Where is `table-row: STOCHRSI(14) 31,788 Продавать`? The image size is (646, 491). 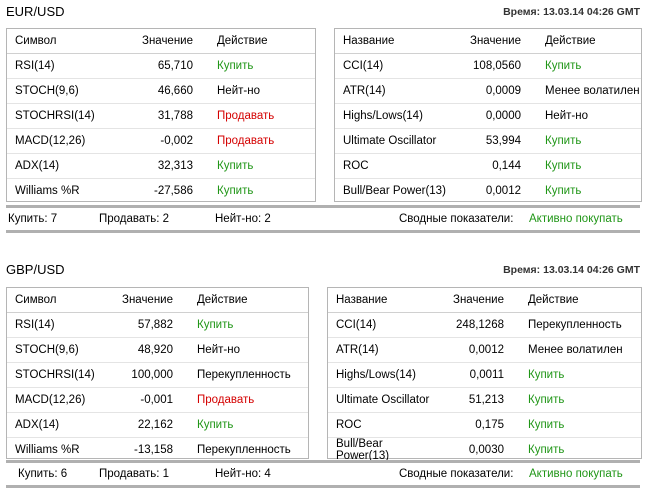
table-row: STOCHRSI(14) 31,788 Продавать is located at coordinates (161, 116).